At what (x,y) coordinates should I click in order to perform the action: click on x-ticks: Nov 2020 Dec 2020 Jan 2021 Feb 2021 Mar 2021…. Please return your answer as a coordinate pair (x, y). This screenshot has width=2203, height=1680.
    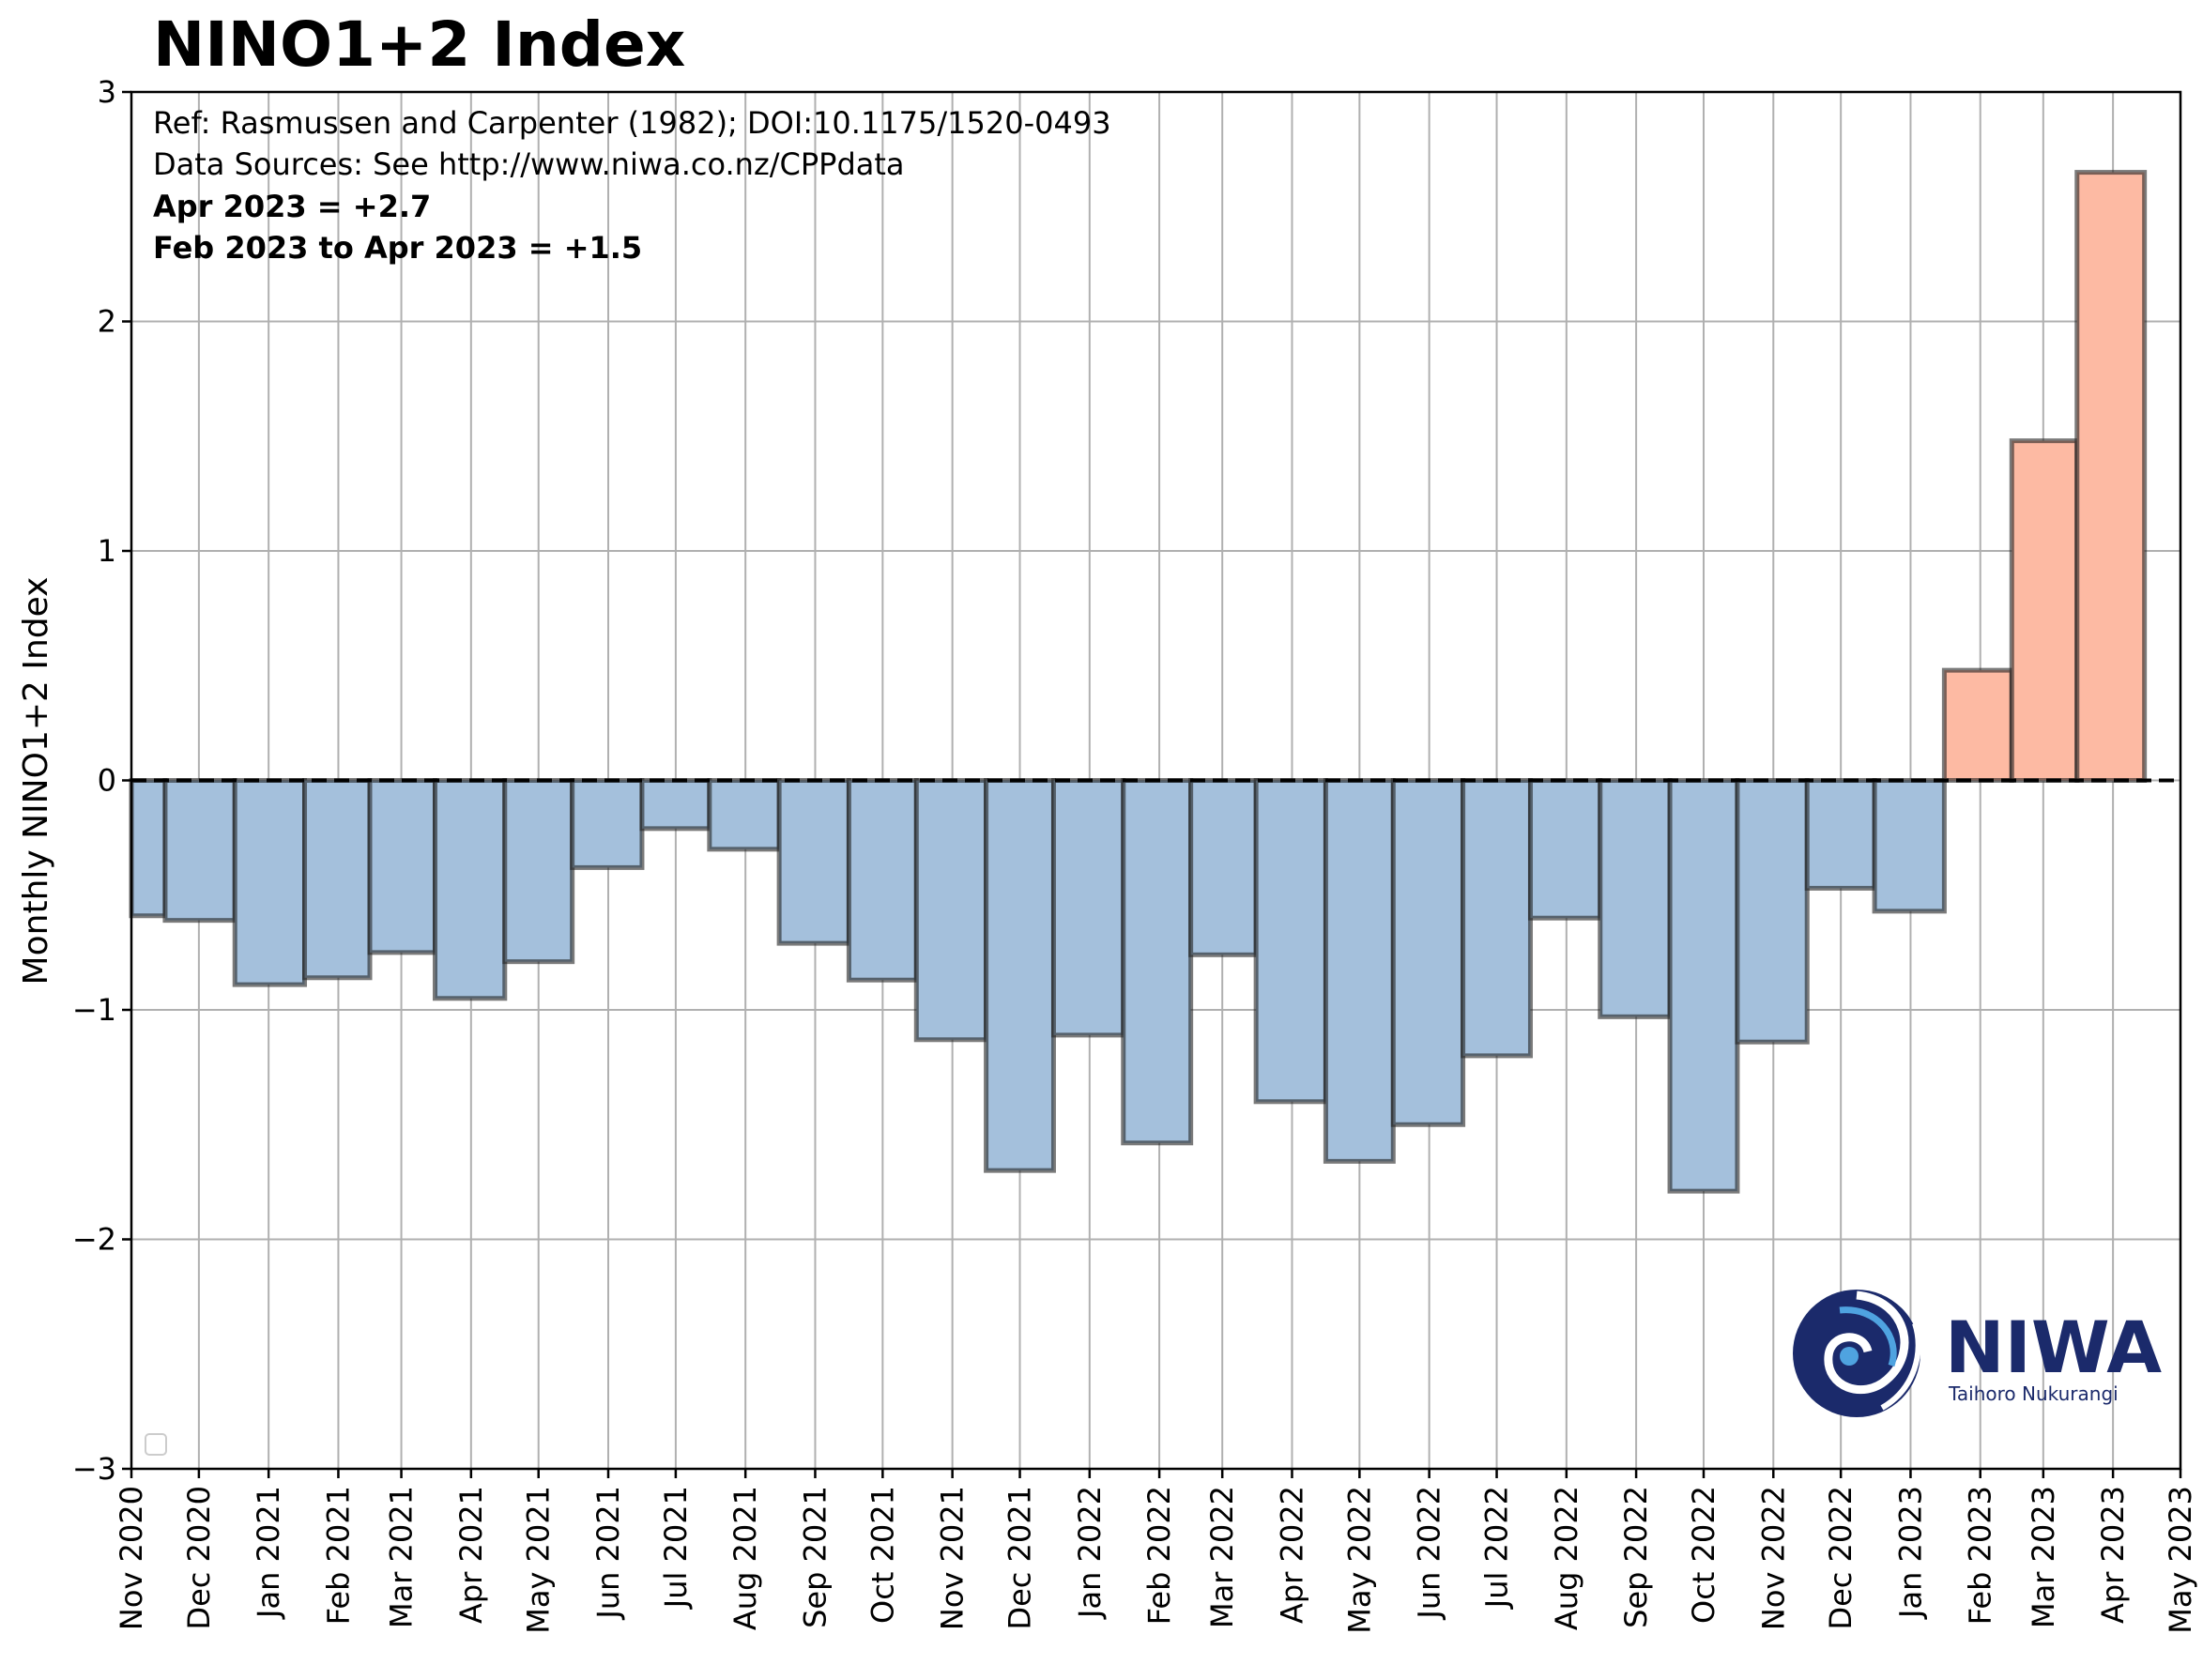
    Looking at the image, I should click on (1156, 1551).